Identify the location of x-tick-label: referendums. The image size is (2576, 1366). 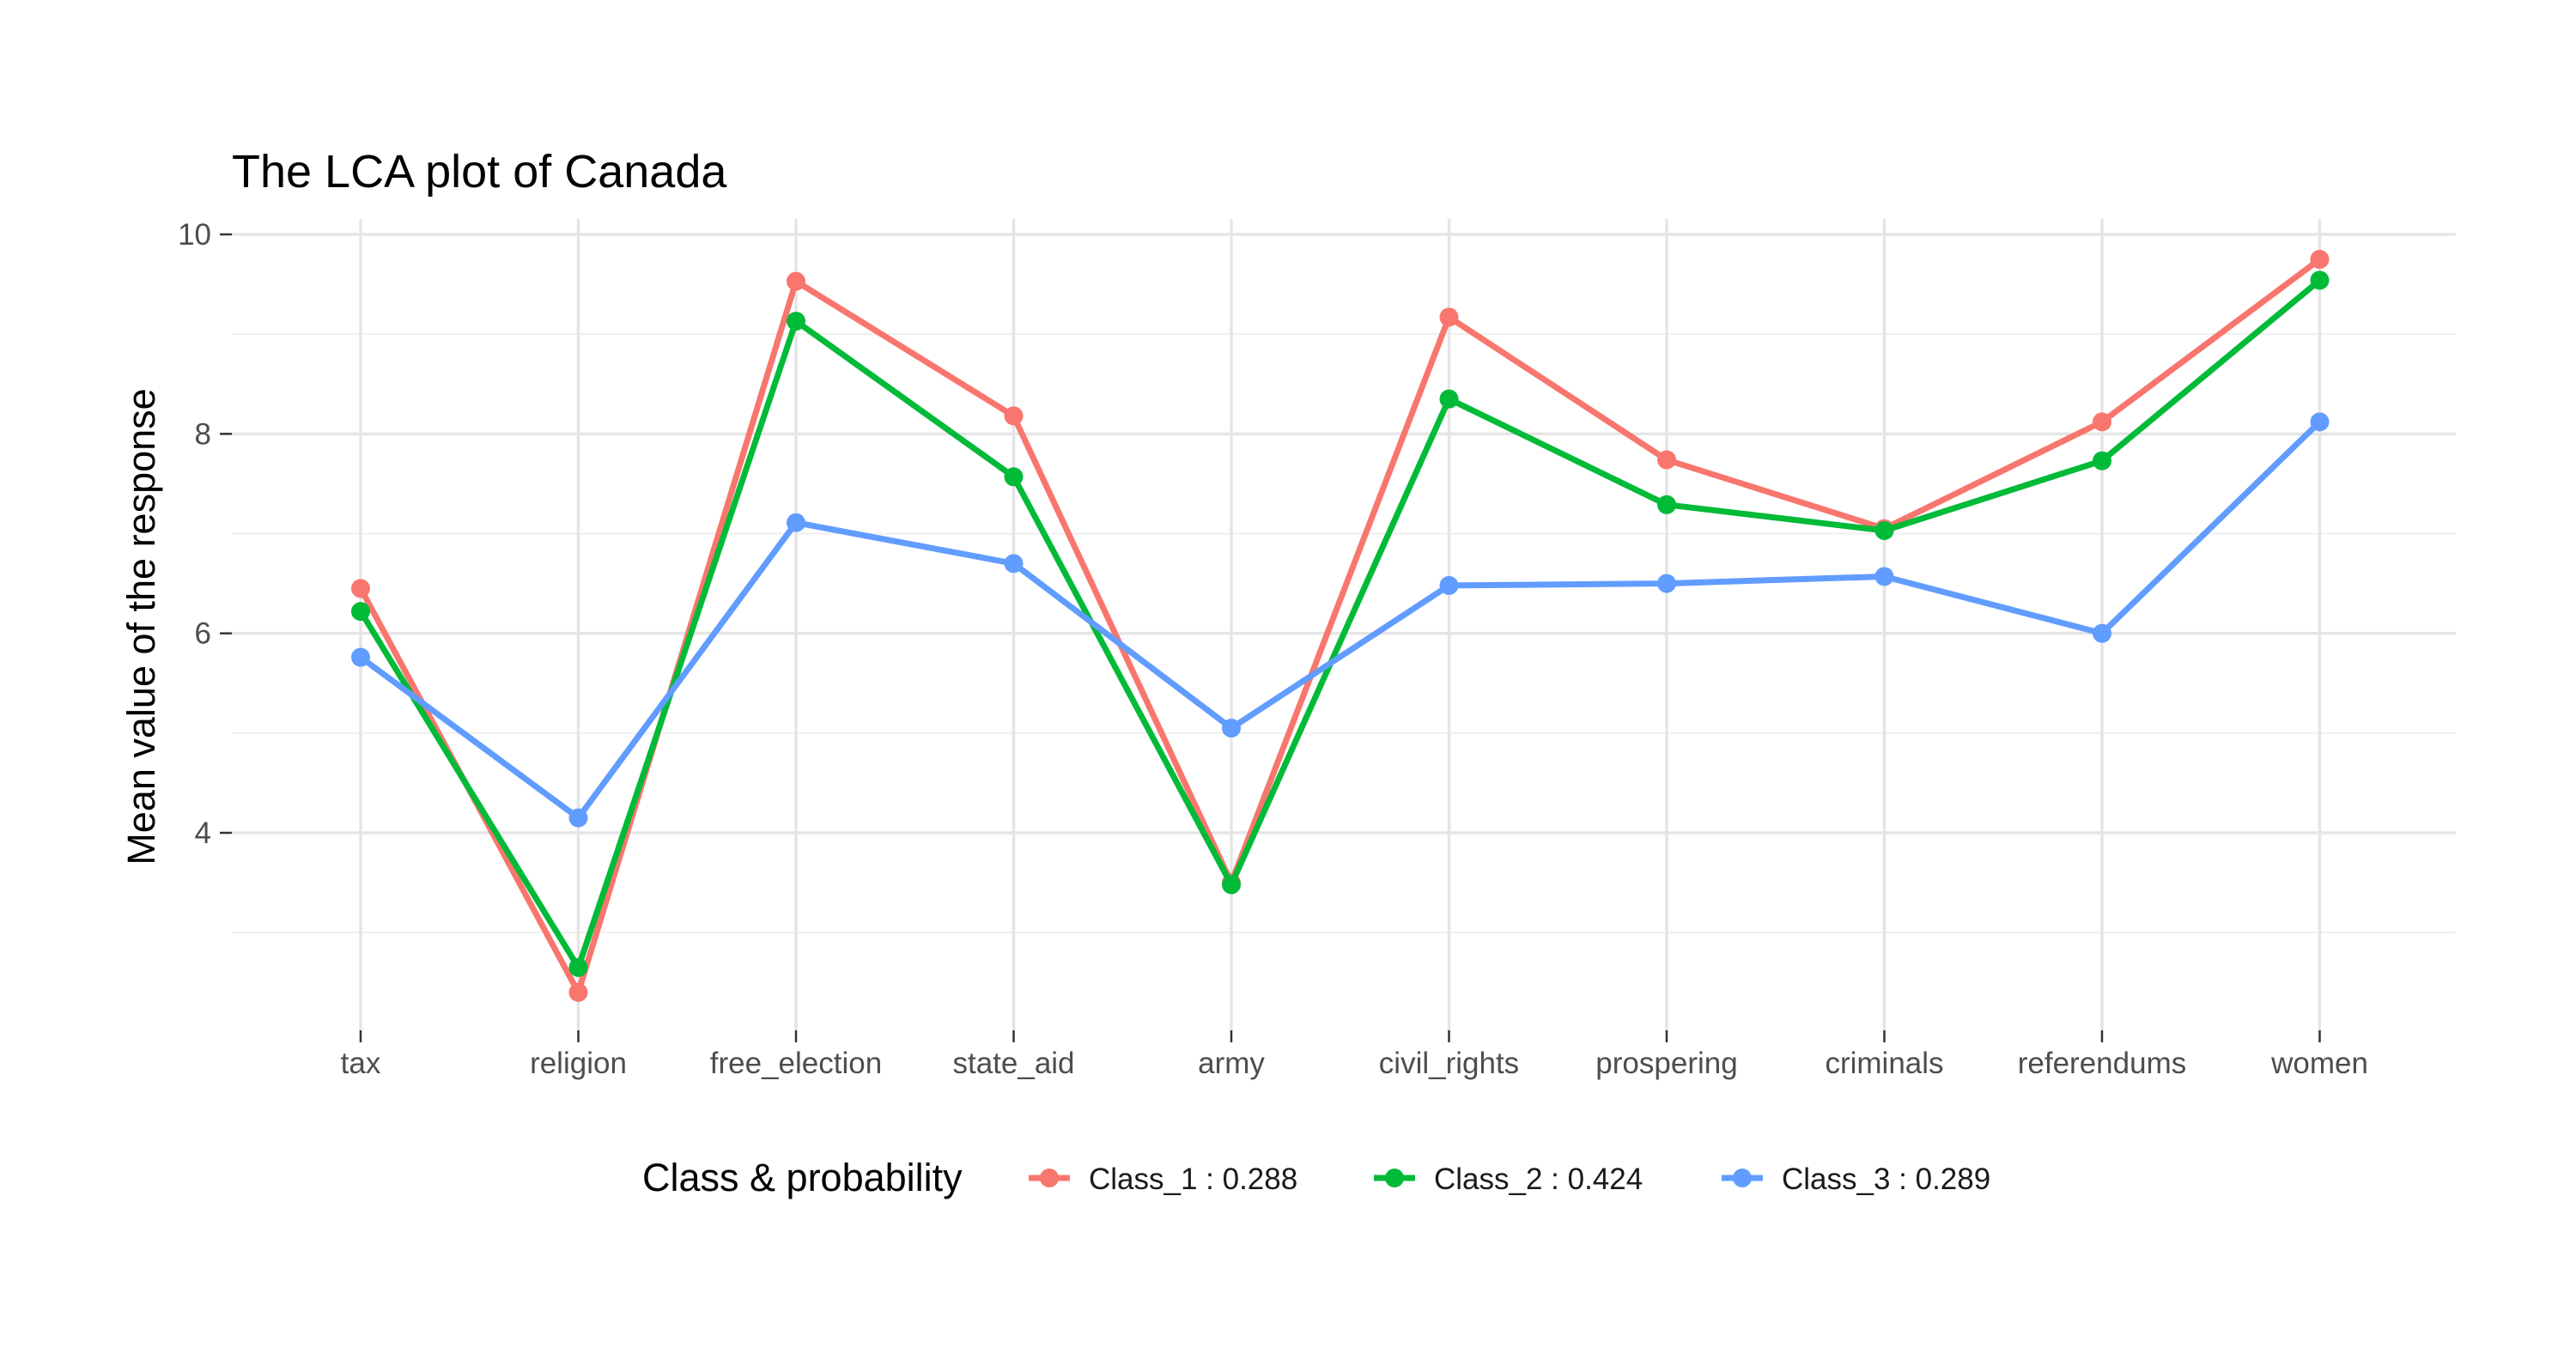
(2102, 1063).